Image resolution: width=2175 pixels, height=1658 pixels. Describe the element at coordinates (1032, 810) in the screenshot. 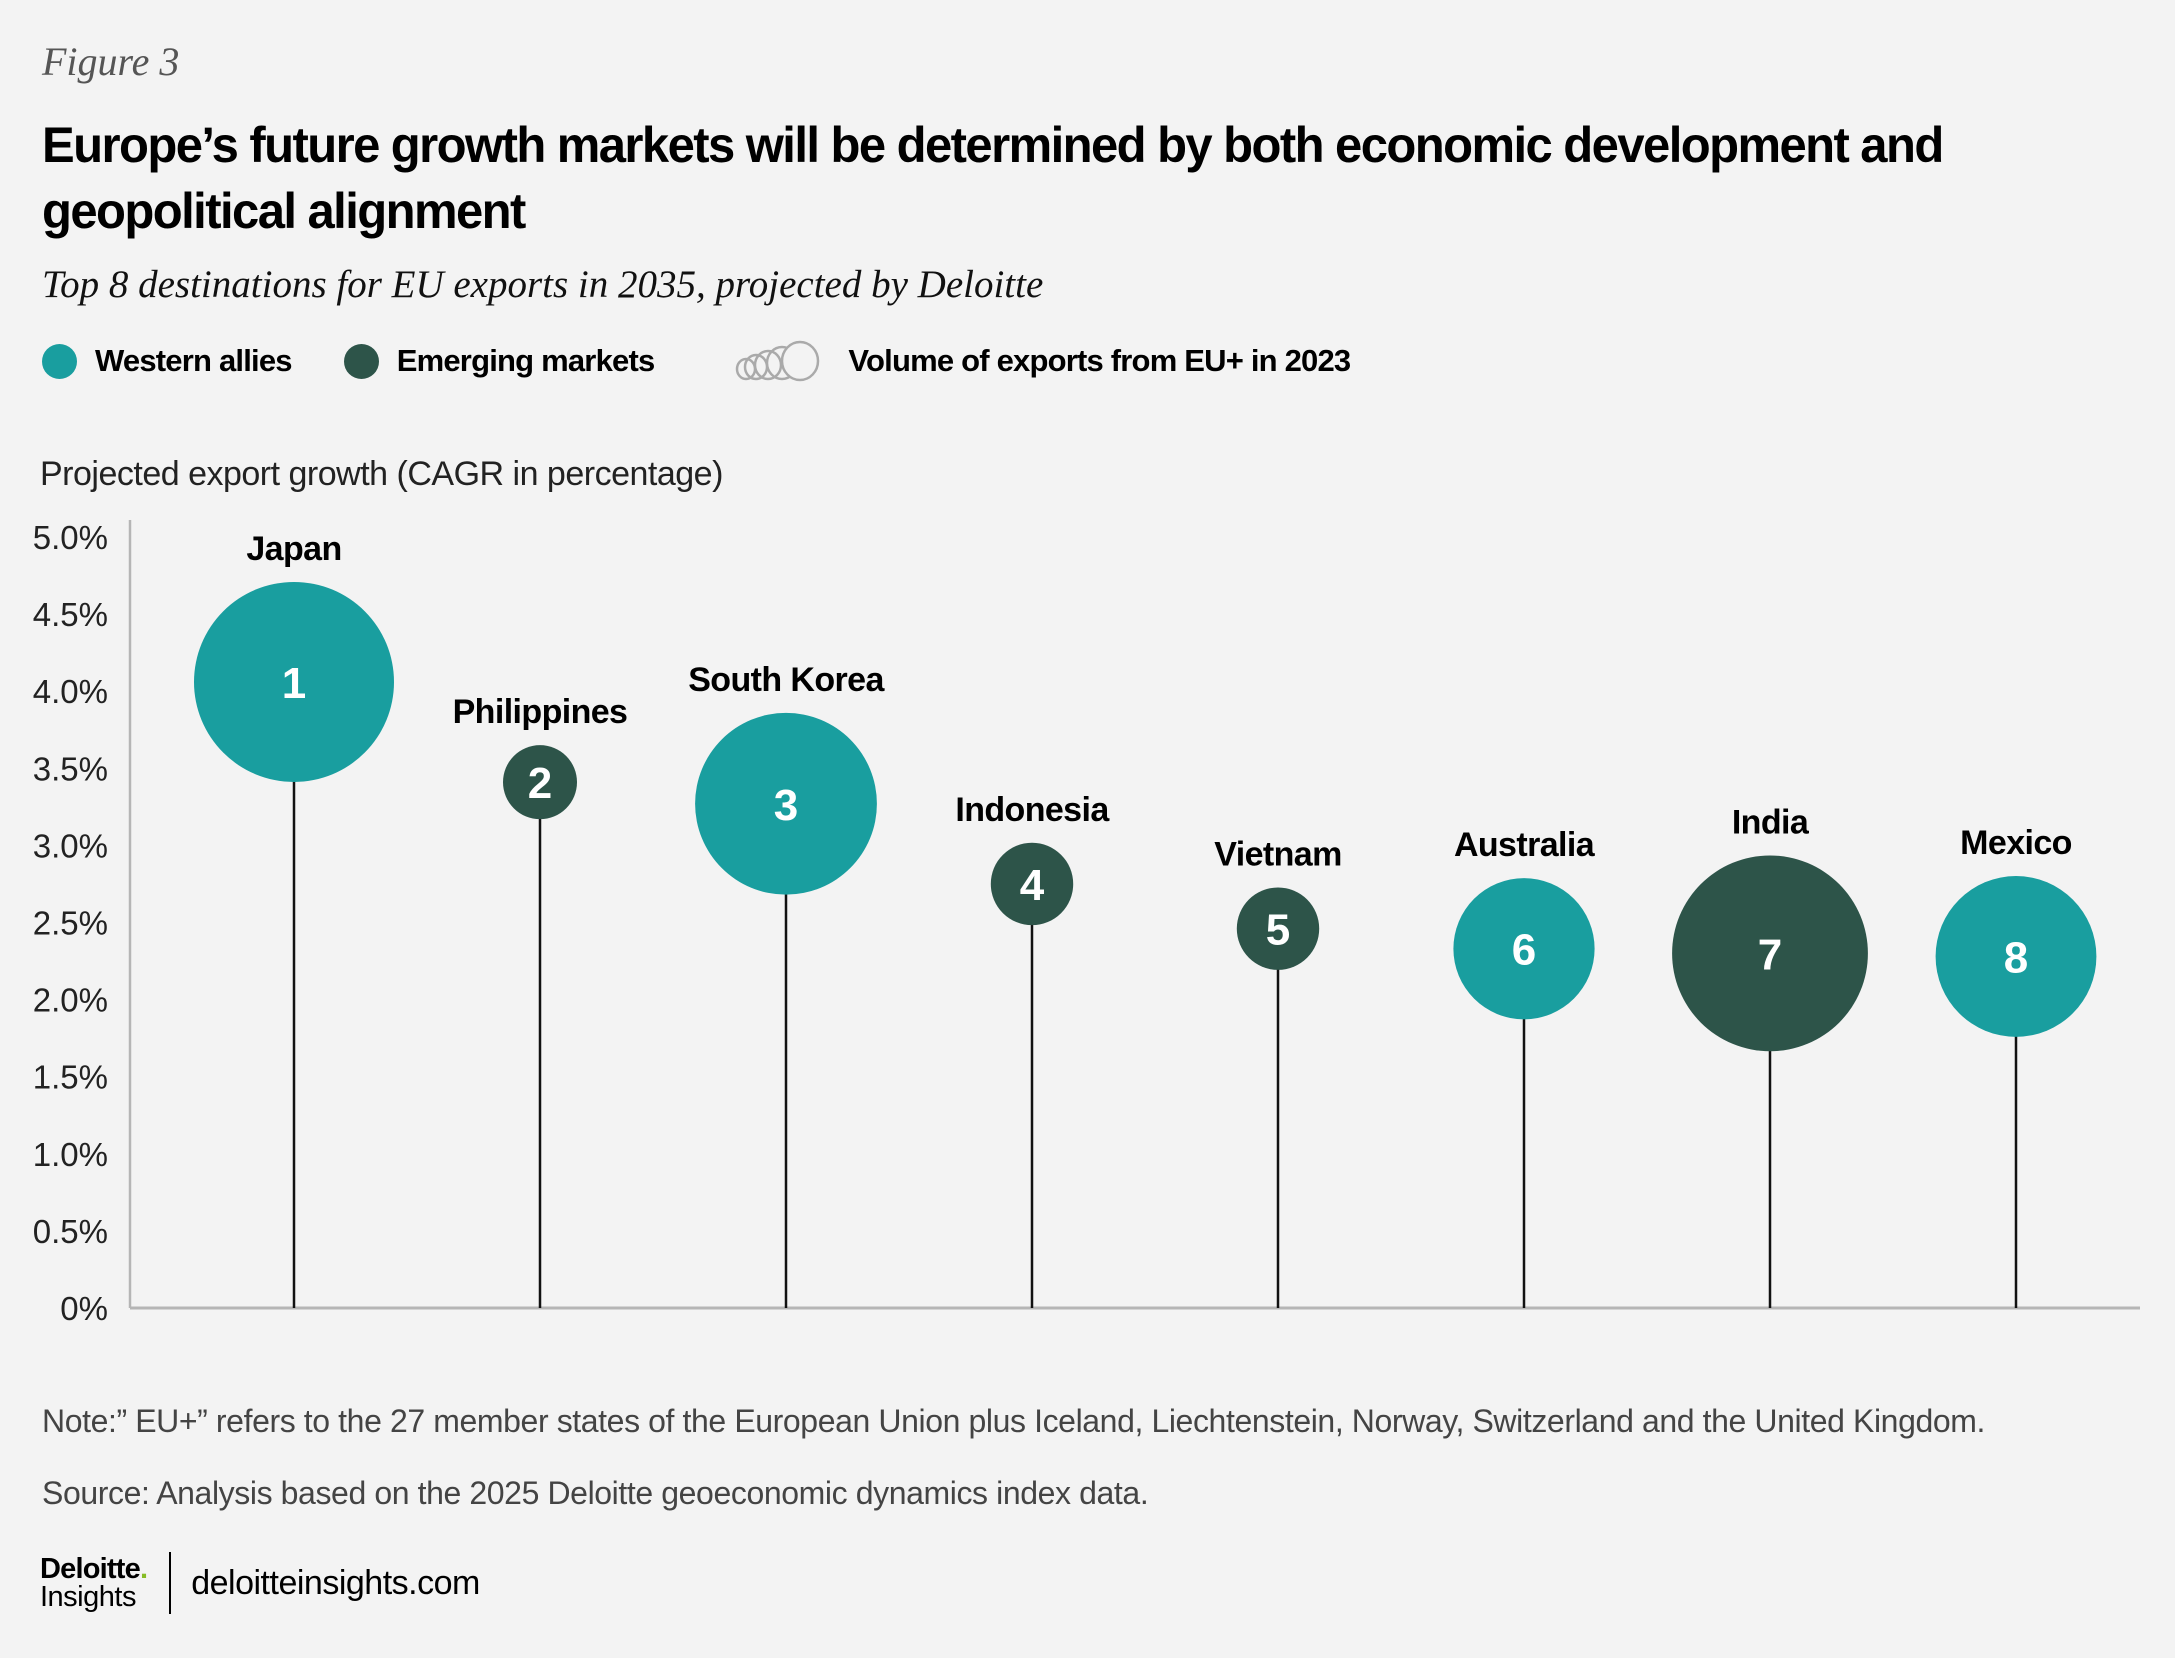

I see `country-label: Indonesia` at that location.